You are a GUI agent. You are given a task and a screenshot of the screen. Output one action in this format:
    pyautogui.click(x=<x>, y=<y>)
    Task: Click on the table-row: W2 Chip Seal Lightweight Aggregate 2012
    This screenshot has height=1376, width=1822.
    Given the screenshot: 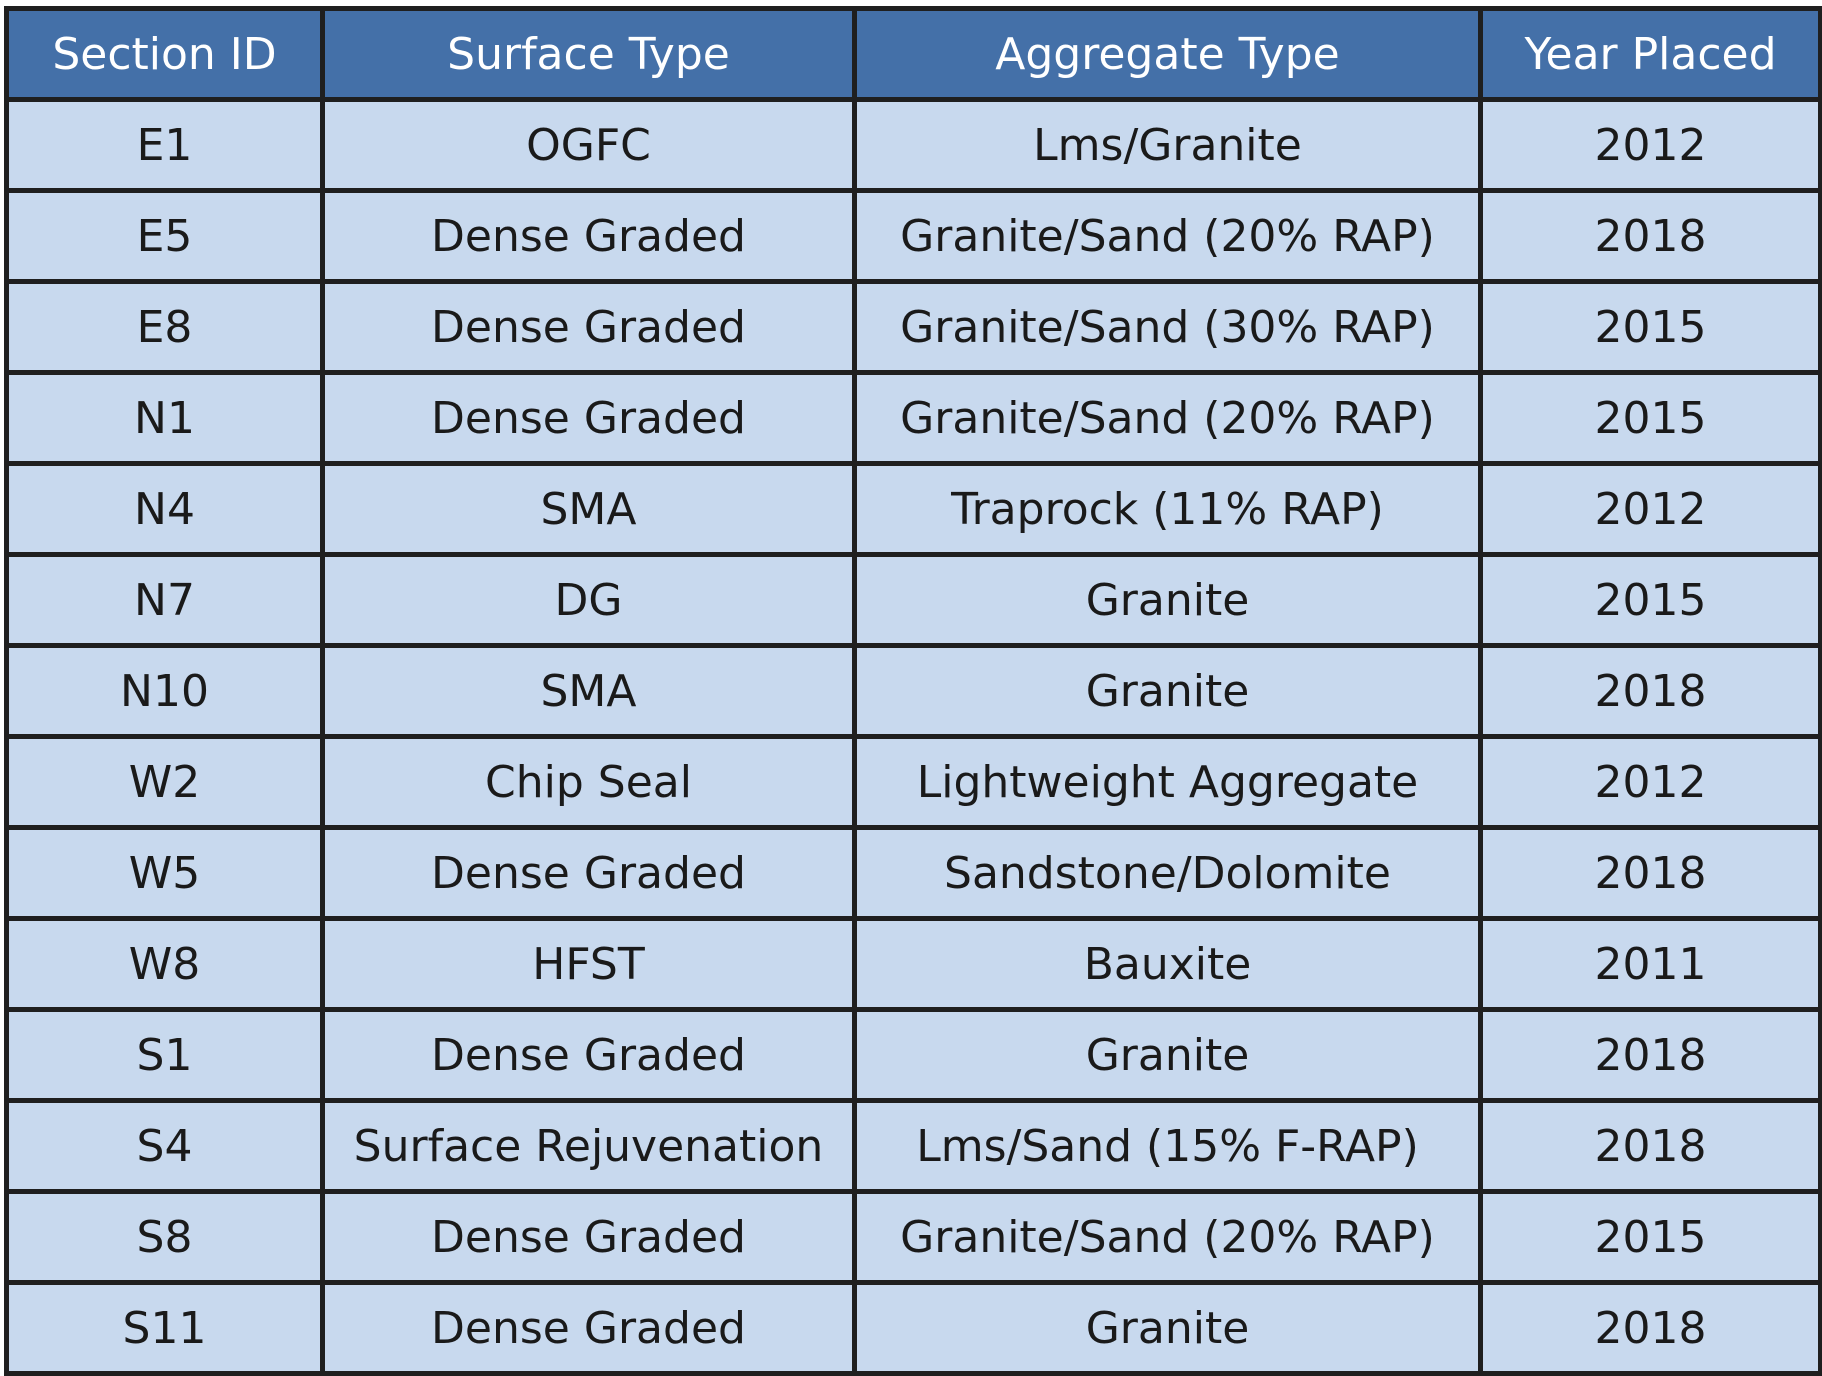 What is the action you would take?
    pyautogui.click(x=913, y=782)
    